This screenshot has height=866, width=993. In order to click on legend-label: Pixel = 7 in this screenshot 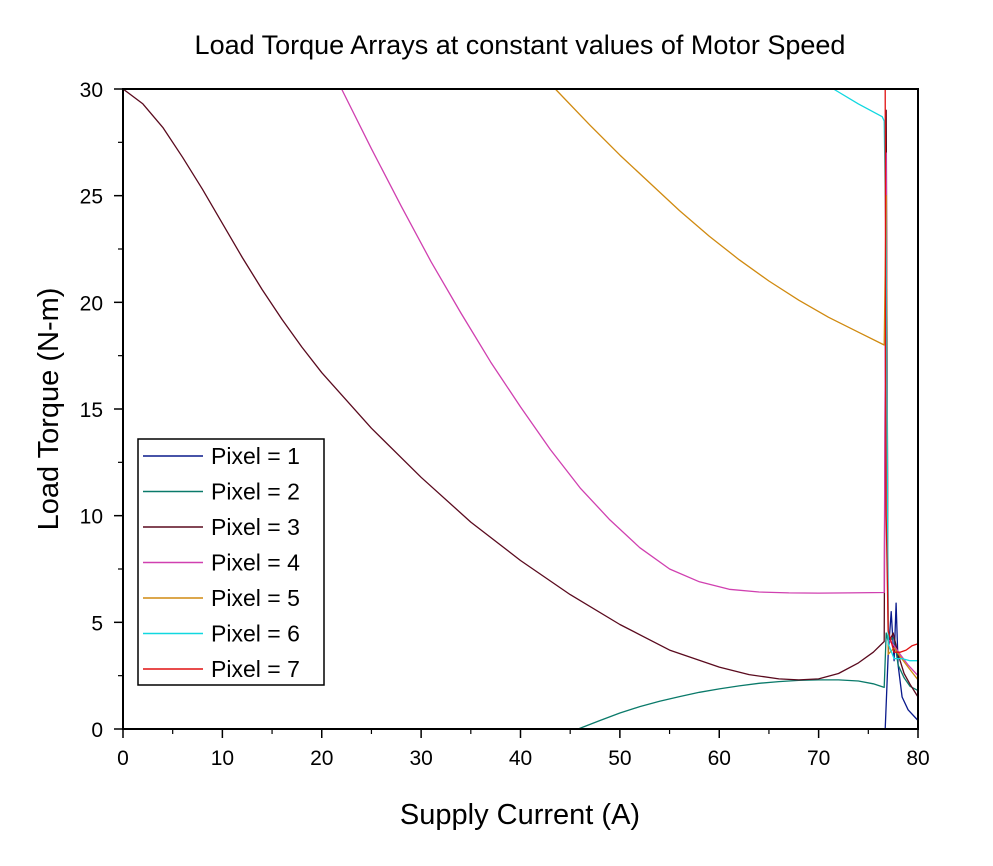, I will do `click(255, 669)`.